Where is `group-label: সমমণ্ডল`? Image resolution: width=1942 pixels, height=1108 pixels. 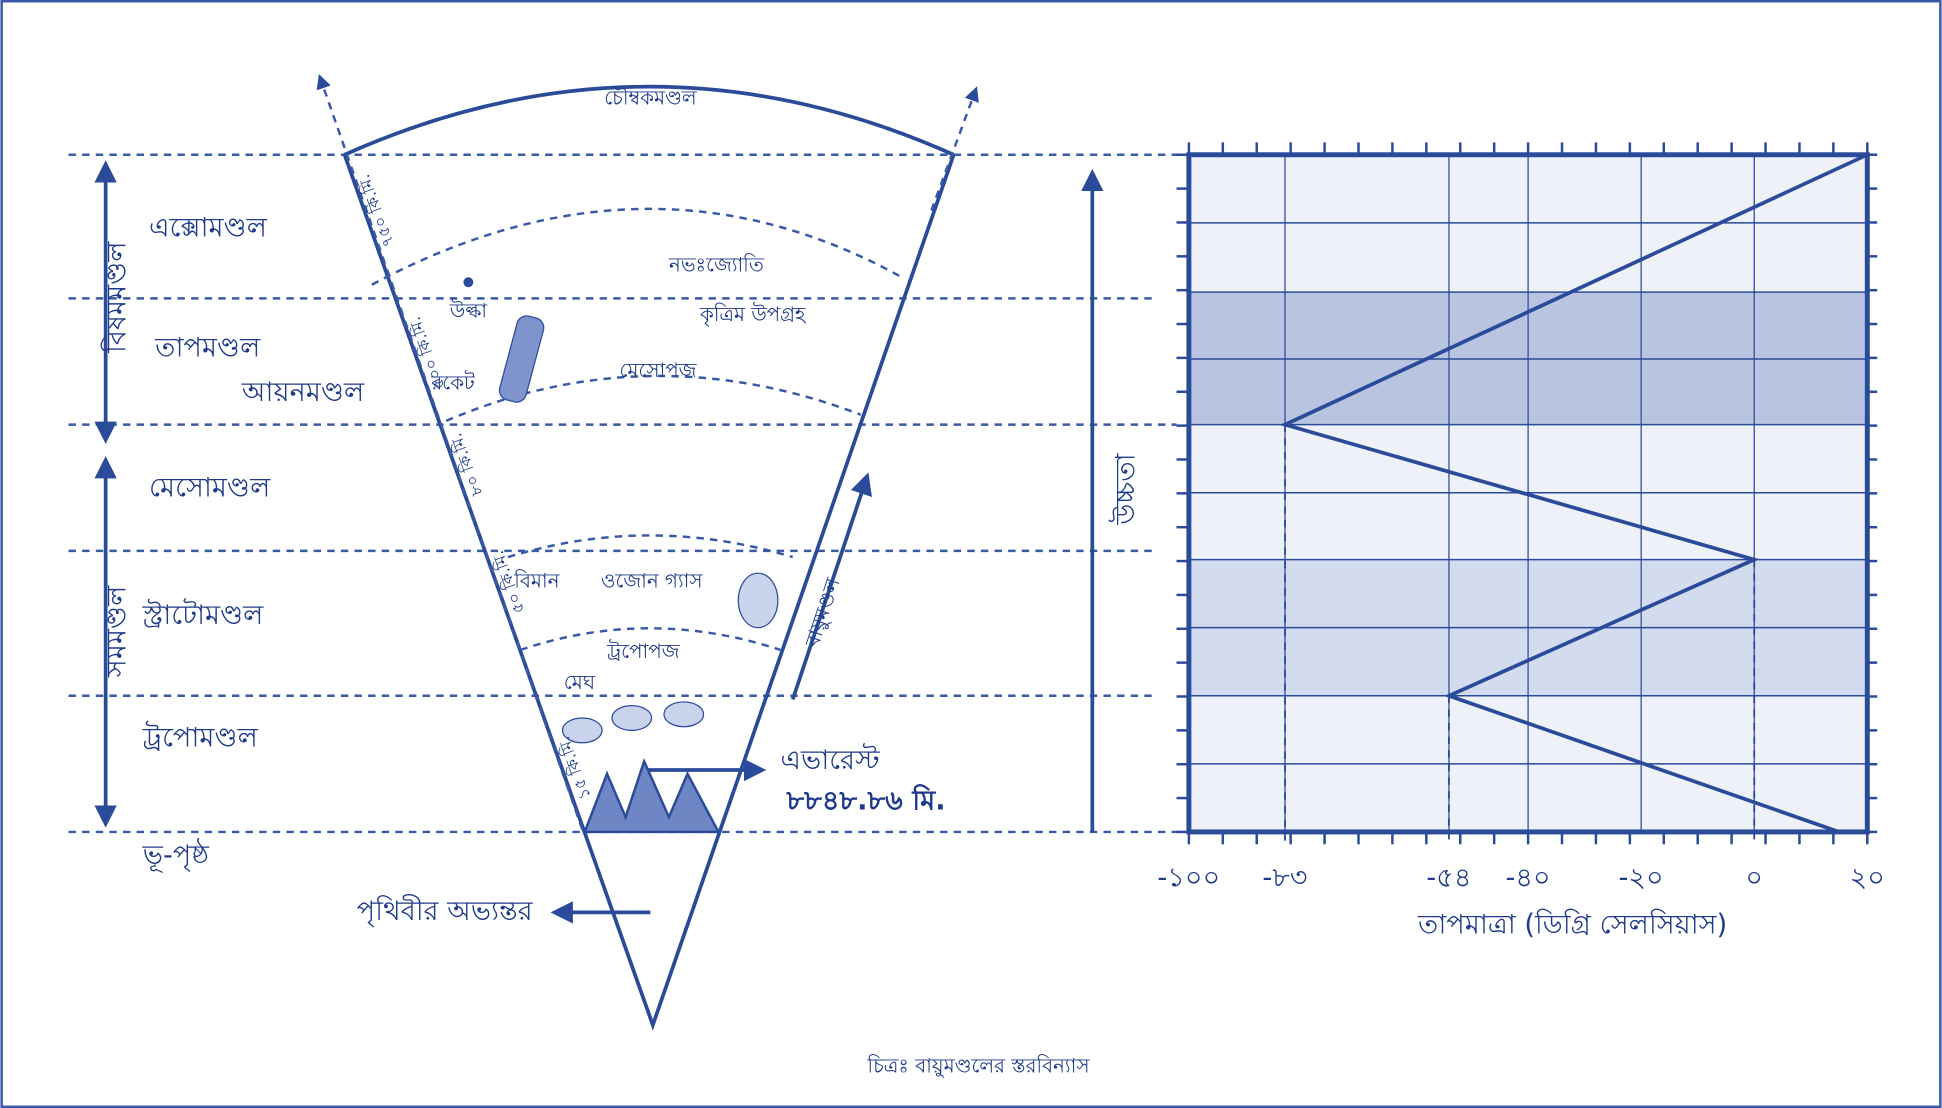
group-label: সমমণ্ডল is located at coordinates (117, 631).